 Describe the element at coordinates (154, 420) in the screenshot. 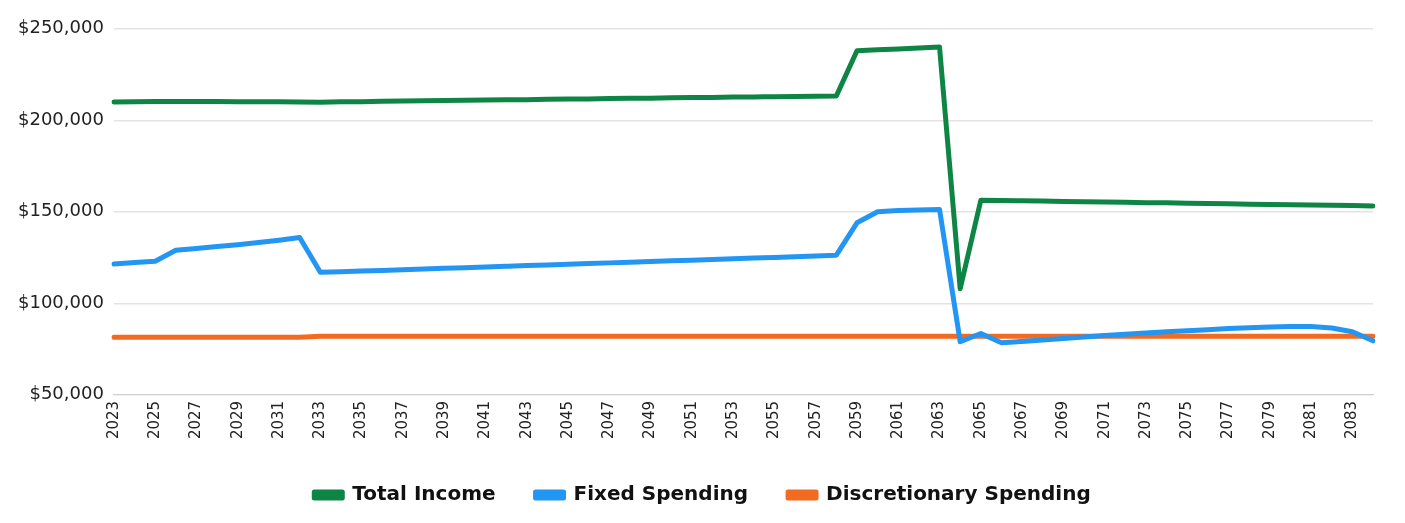

I see `x-tick-label: 2025` at that location.